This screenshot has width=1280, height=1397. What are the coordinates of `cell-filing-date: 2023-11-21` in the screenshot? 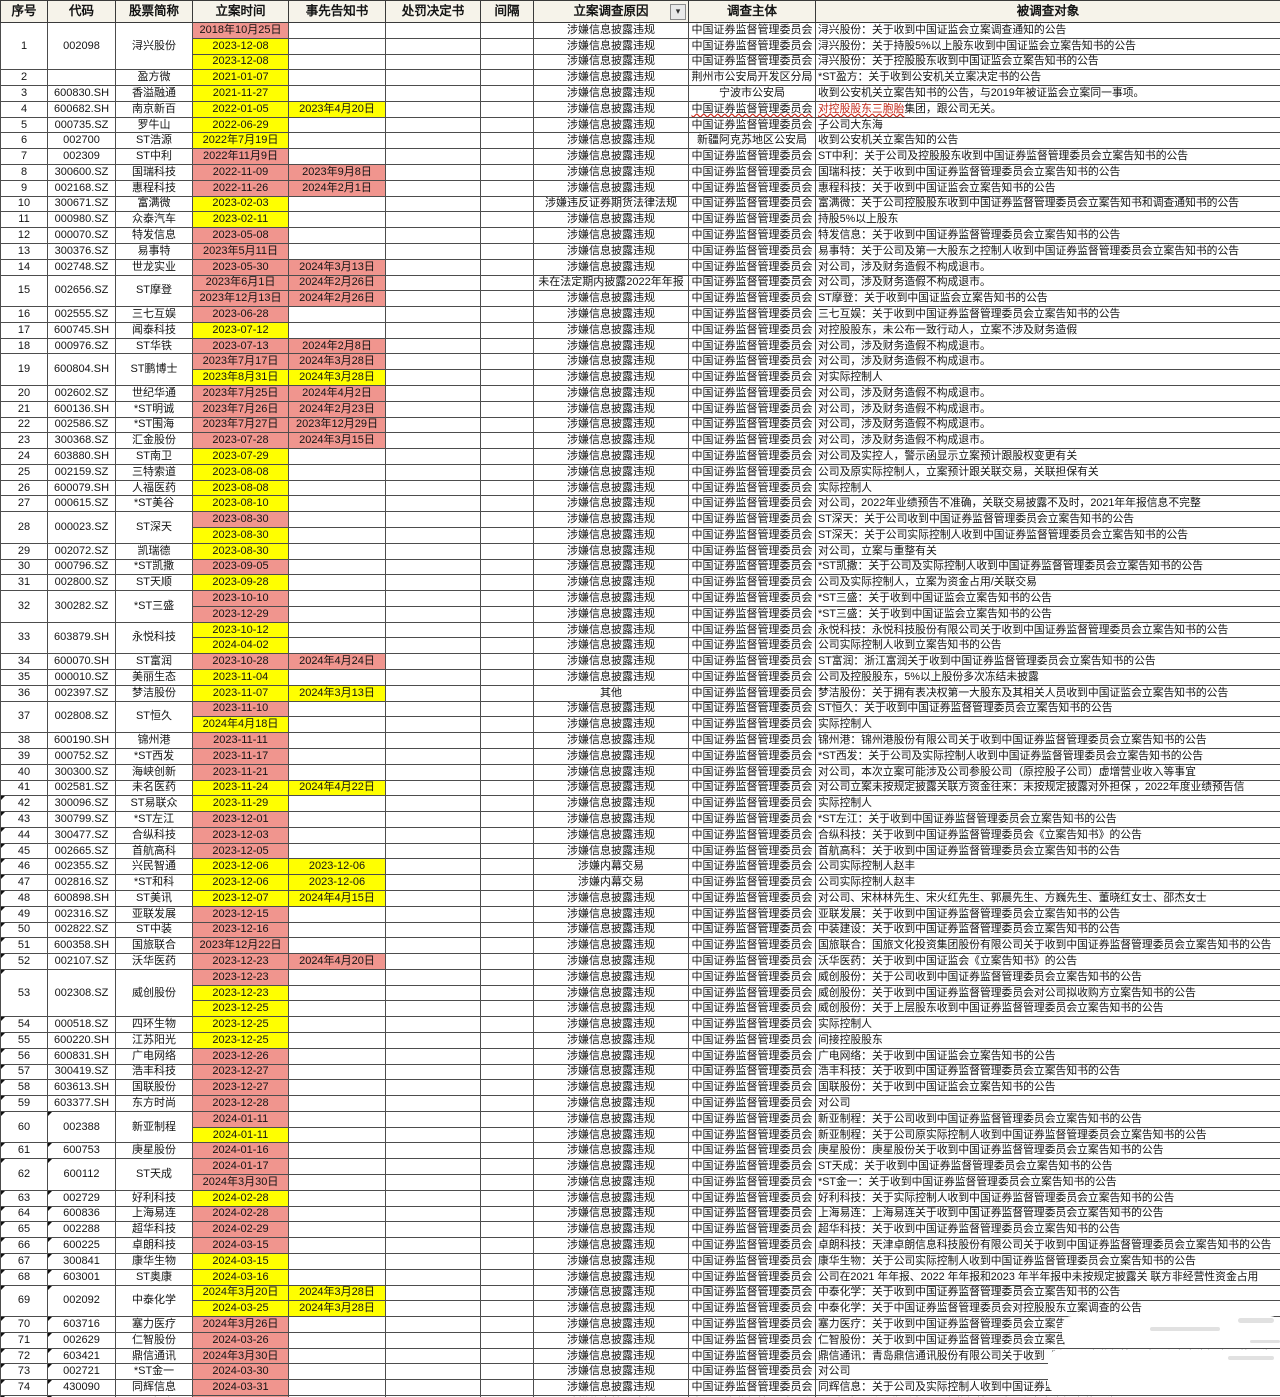 It's located at (240, 772).